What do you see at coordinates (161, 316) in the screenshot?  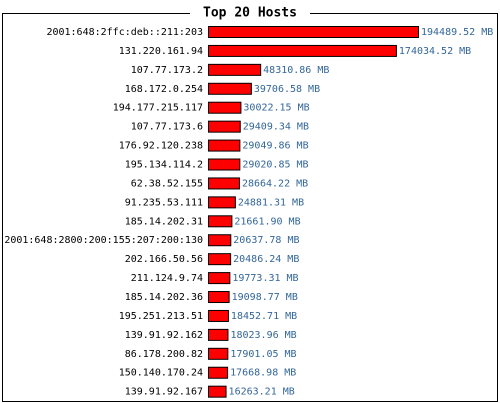 I see `host-label: 195.251.213.51` at bounding box center [161, 316].